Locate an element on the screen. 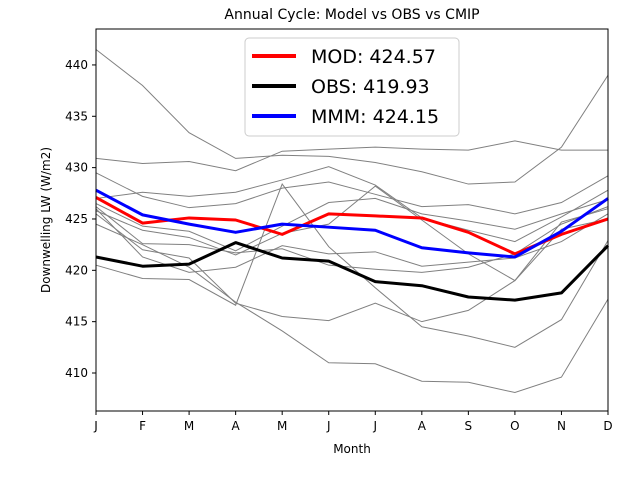 The image size is (640, 480). legend: MOD: 424.57 OBS: 419.93 MMM: 424.15 is located at coordinates (352, 87).